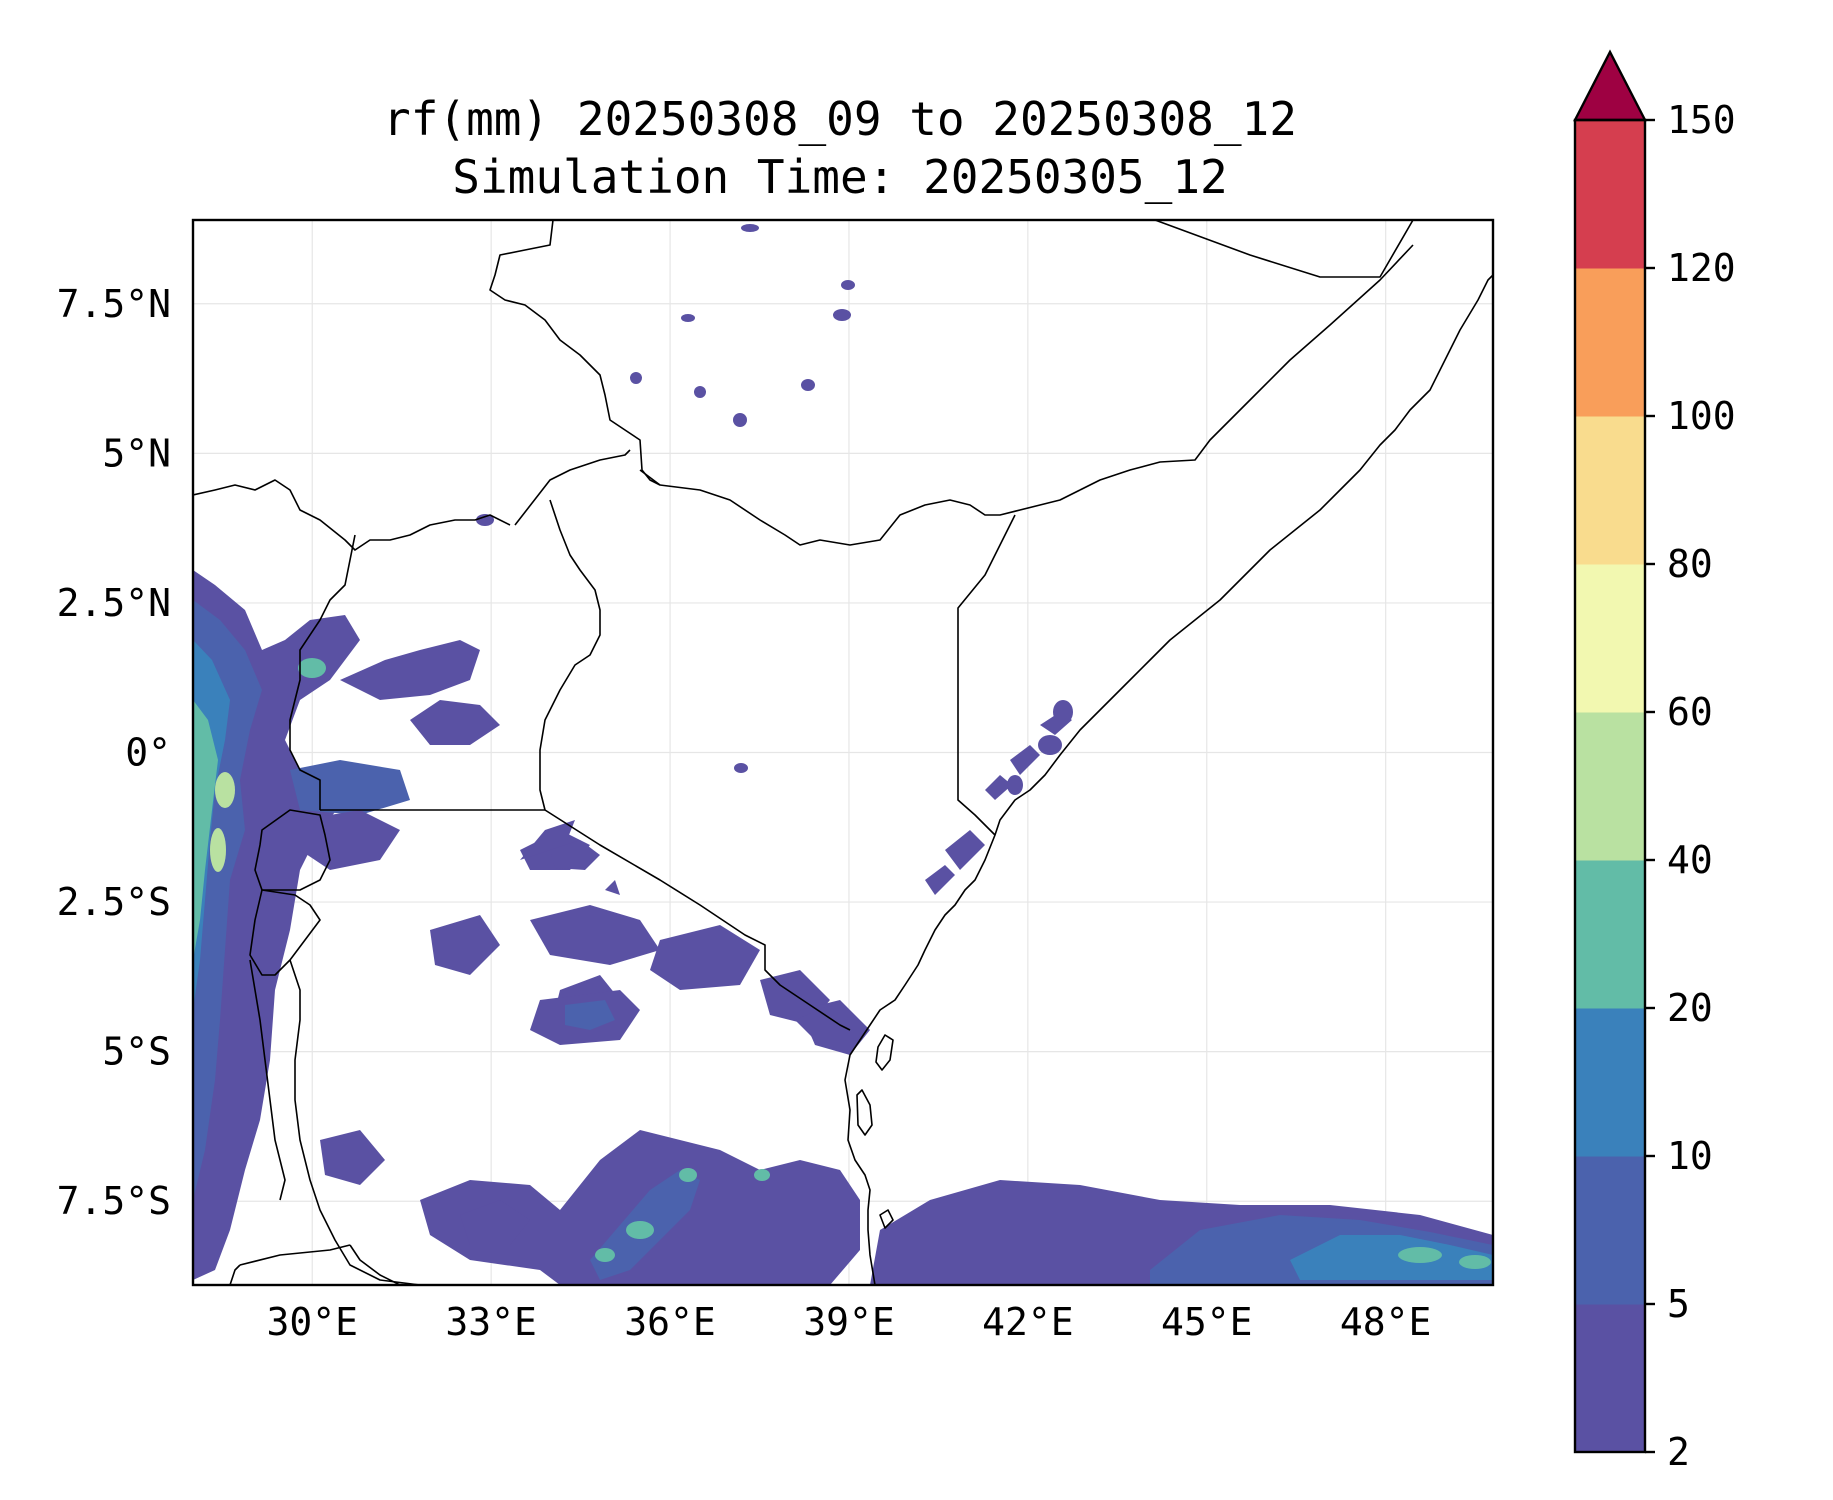  Describe the element at coordinates (313, 1322) in the screenshot. I see `x-tick-label: 30°E` at that location.